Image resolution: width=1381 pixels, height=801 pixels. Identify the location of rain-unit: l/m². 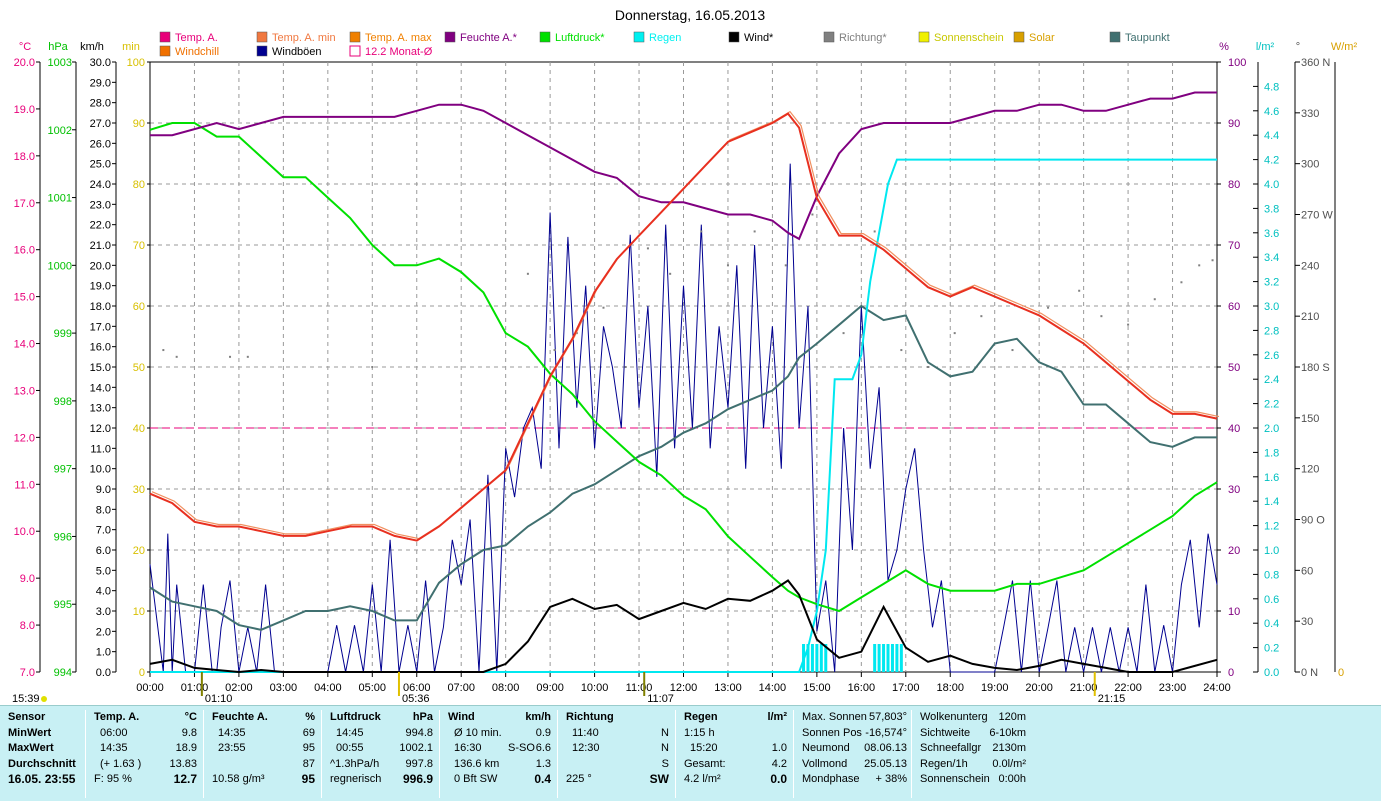
(777, 717).